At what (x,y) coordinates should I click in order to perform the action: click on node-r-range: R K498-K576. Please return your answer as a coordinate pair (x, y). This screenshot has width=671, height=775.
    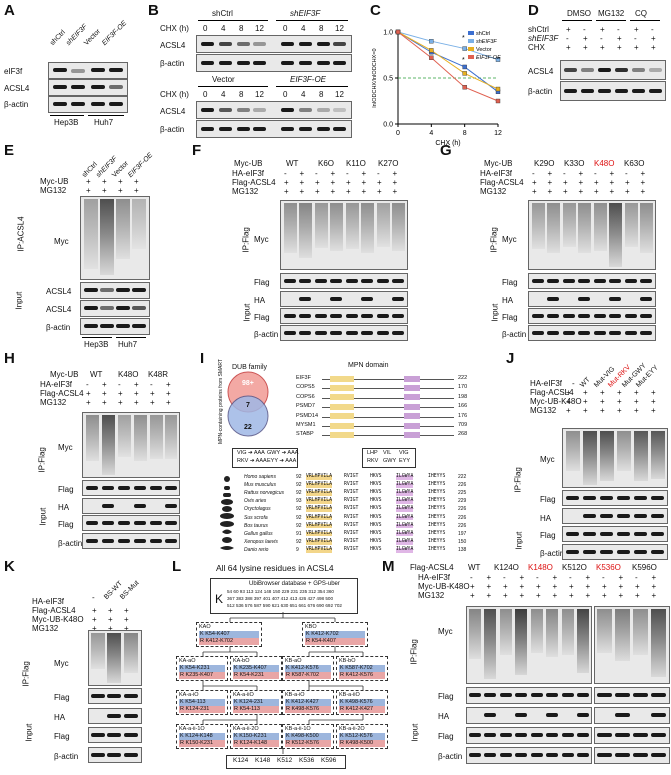
    Looking at the image, I should click on (308, 709).